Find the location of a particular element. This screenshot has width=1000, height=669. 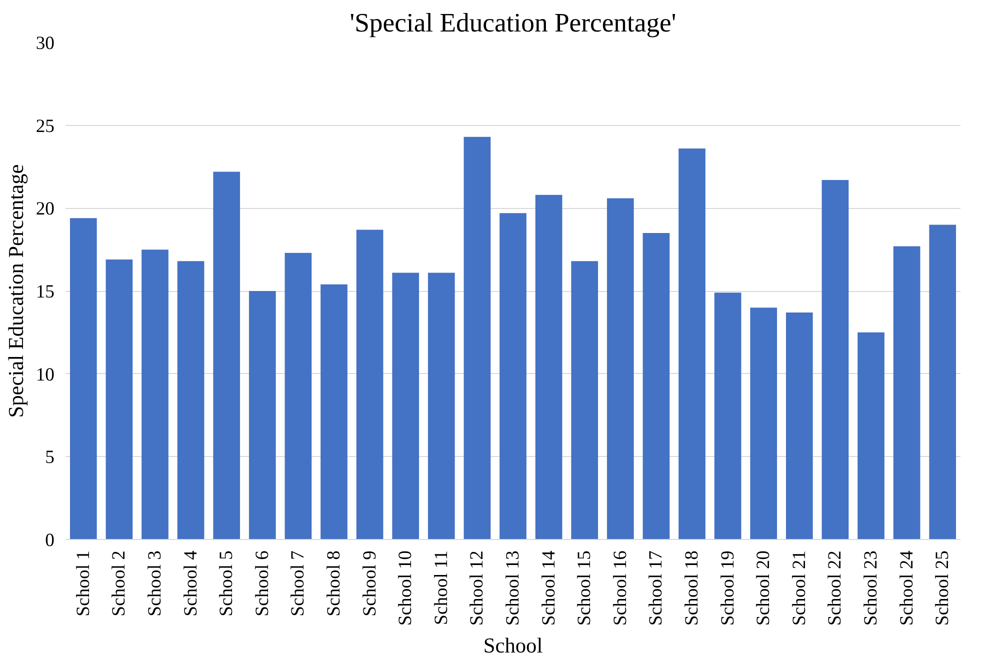

x-tick-label: School 3 is located at coordinates (155, 583).